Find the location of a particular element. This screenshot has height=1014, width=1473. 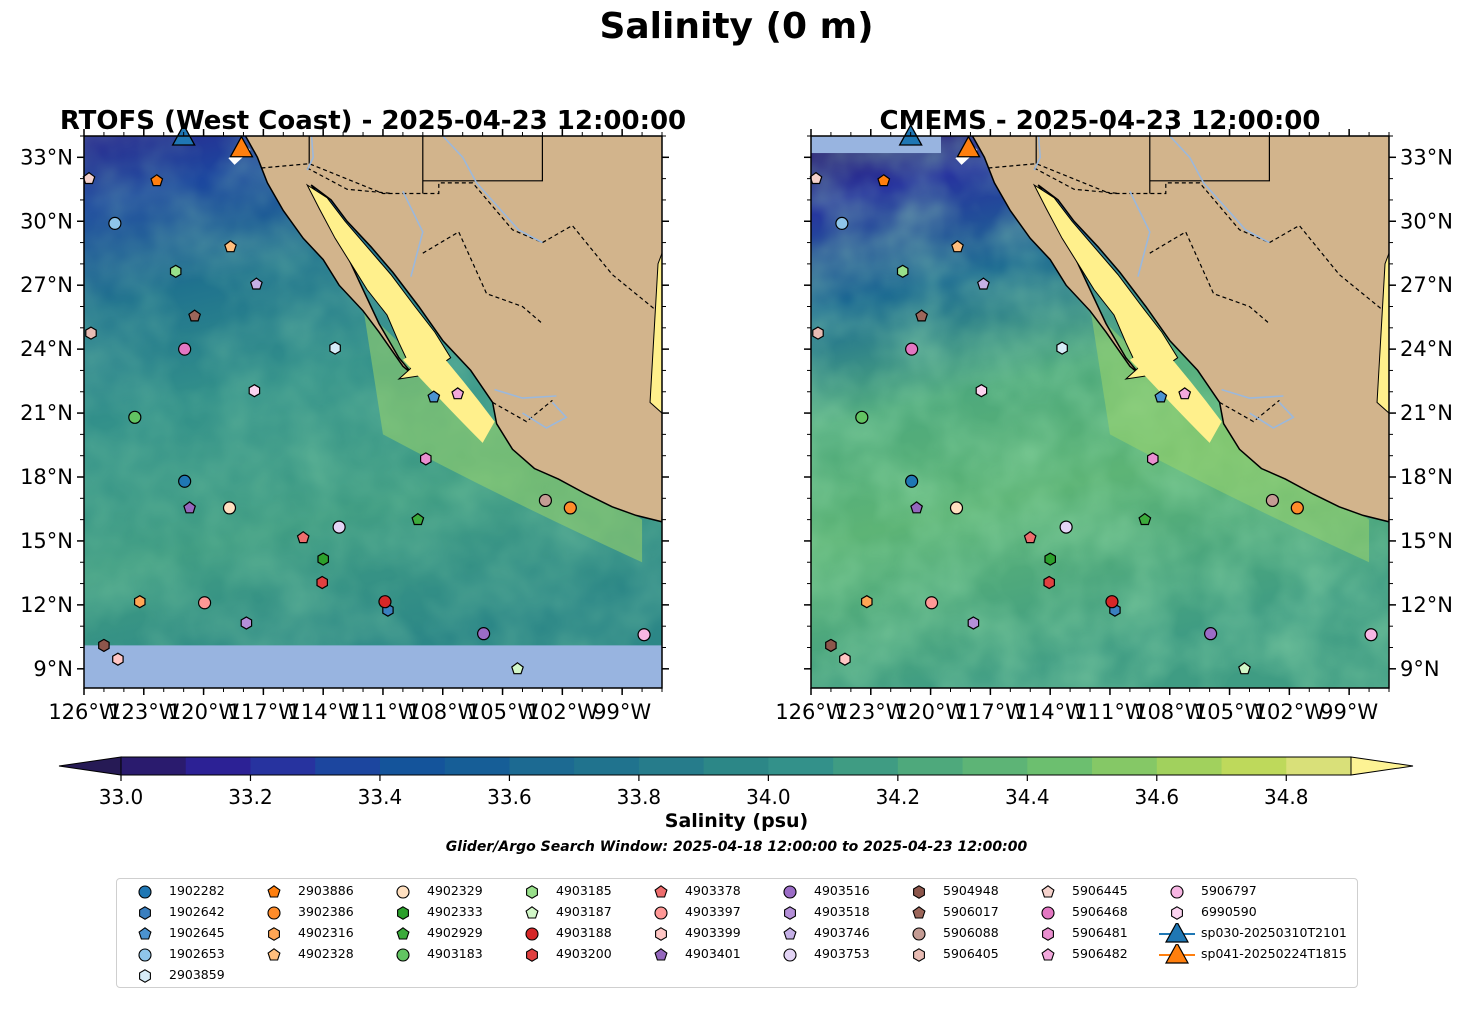

x-tick-label: 126°W is located at coordinates (811, 712).